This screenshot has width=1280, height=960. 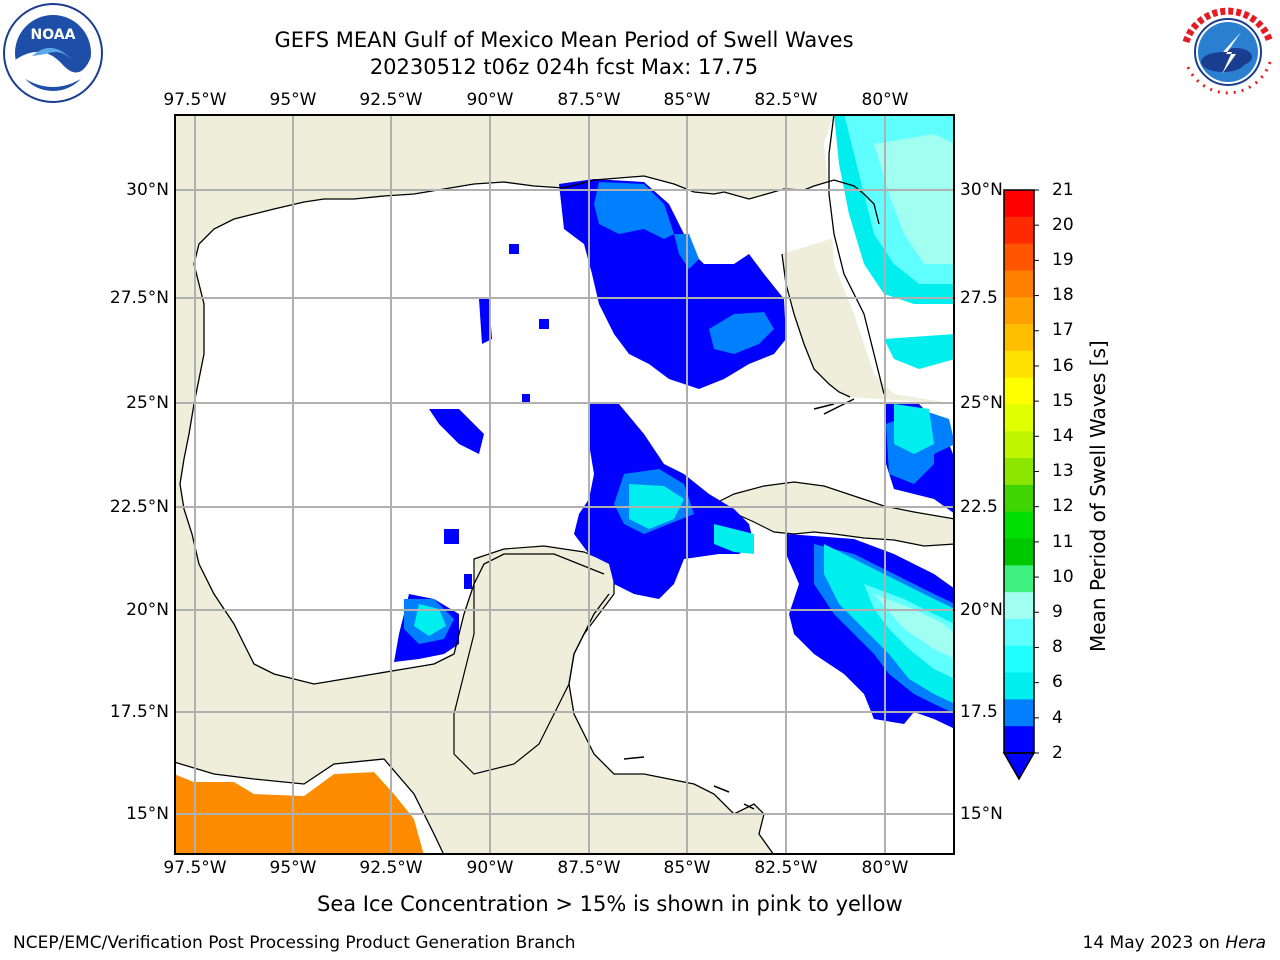 I want to click on colorbar-tick: 10, so click(x=1063, y=577).